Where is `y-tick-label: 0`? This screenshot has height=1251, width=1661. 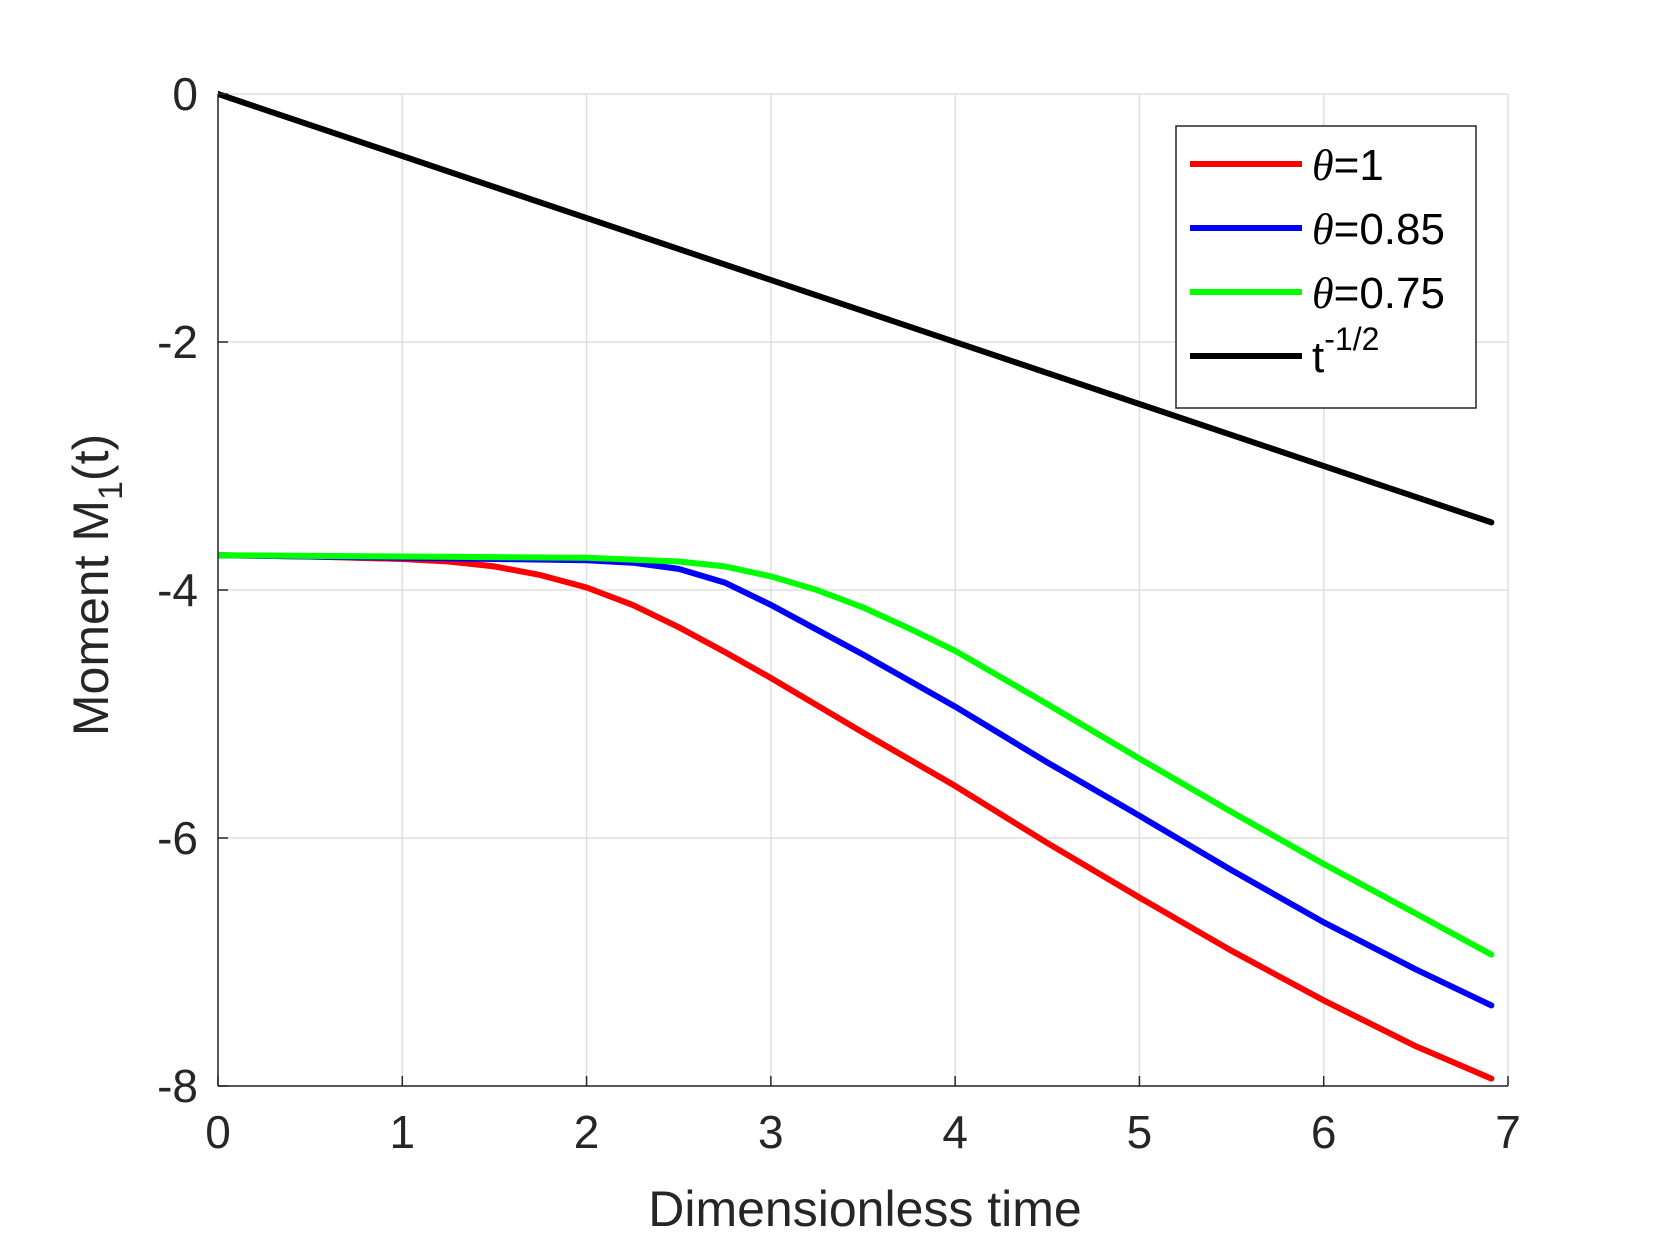 y-tick-label: 0 is located at coordinates (185, 94).